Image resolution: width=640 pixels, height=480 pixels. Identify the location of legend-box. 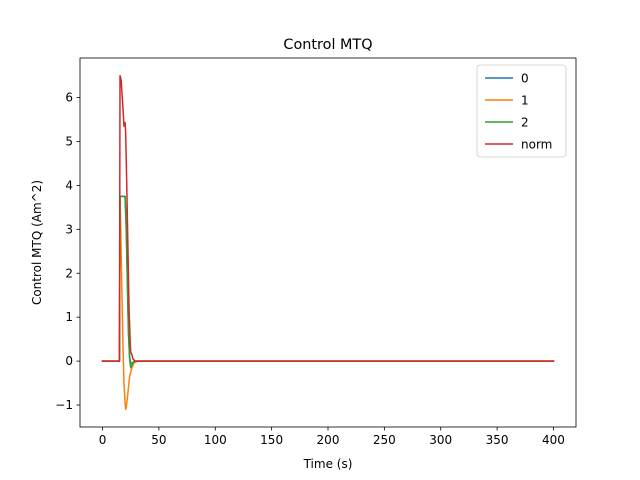
(521, 111).